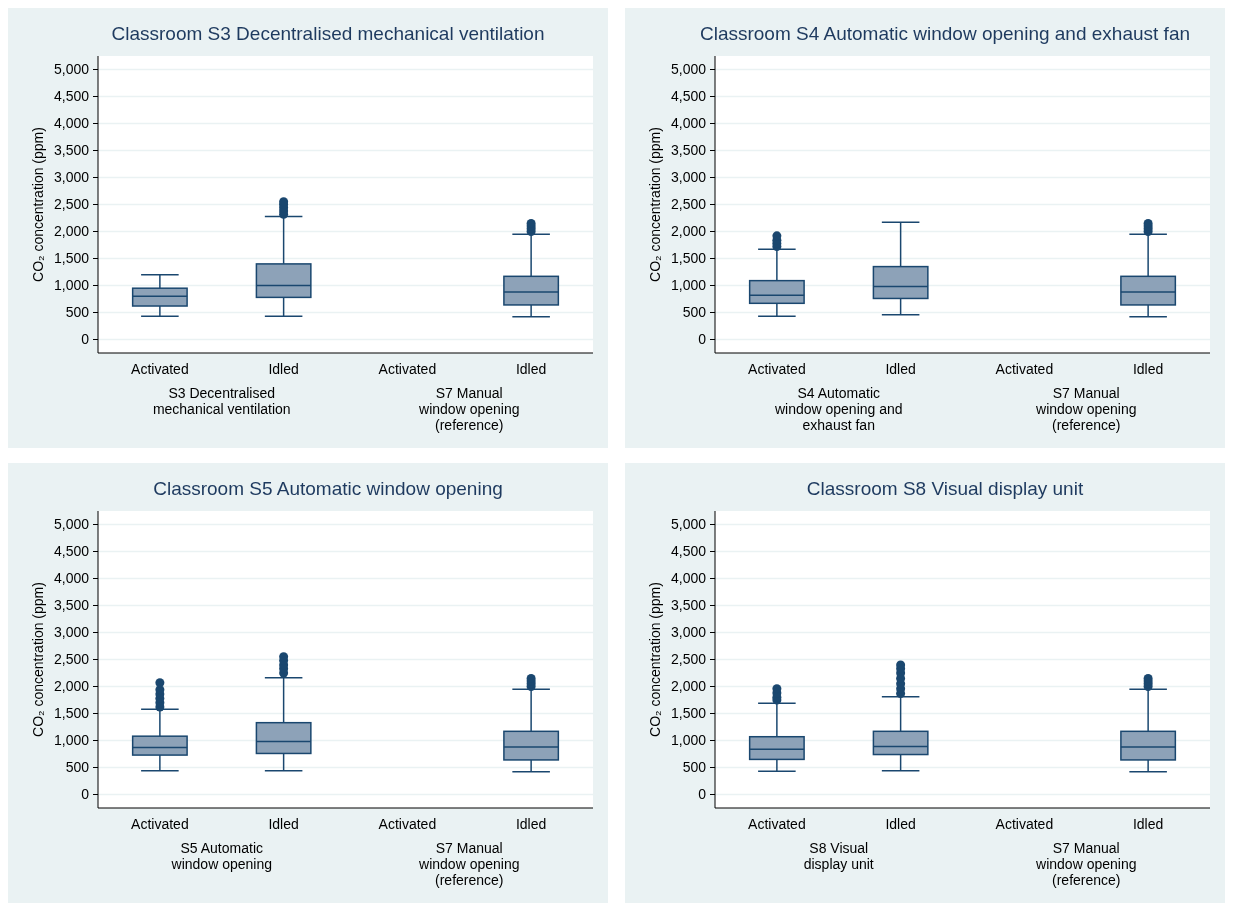 This screenshot has width=1233, height=903. I want to click on text: S8 Visual display unit, so click(838, 856).